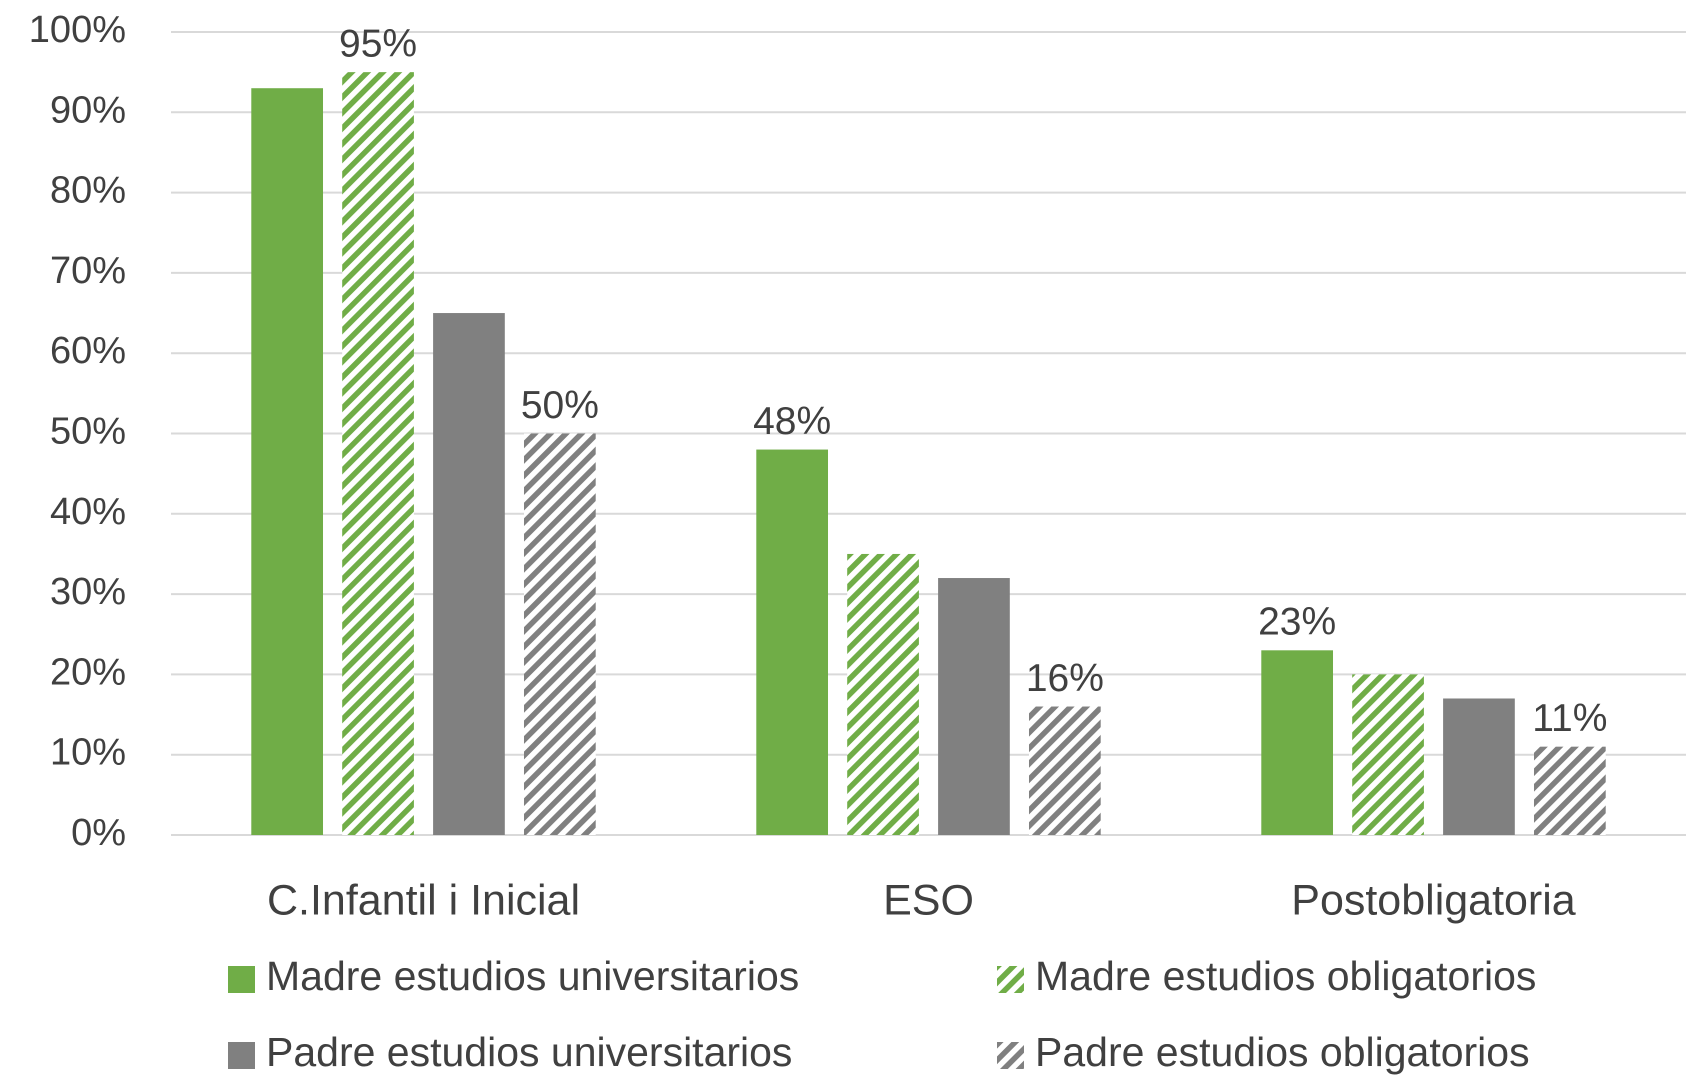  I want to click on legend-label: Madre estudios universitarios, so click(532, 976).